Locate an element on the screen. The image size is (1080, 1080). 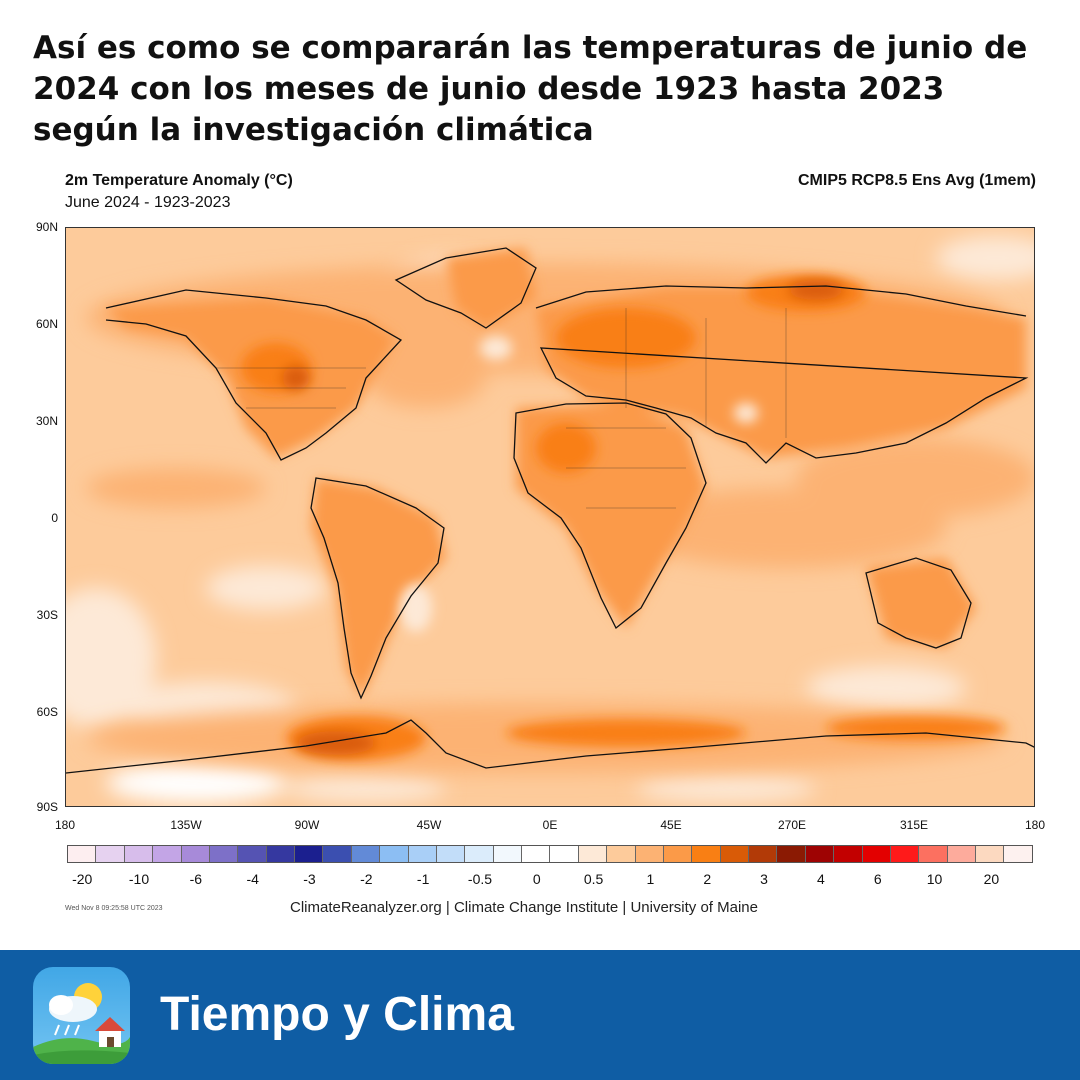
colorbar-label: 3 is located at coordinates (764, 879).